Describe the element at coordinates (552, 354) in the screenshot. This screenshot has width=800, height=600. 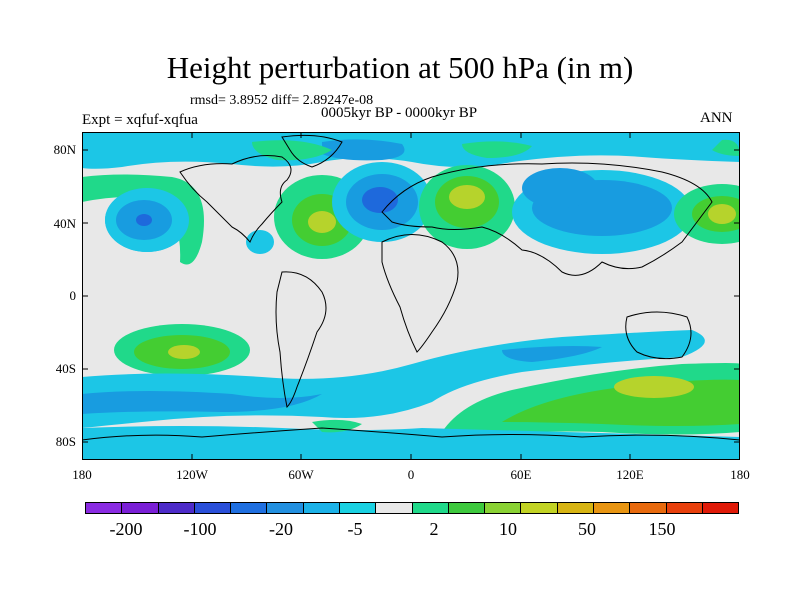
I see `south-indian-blue-core` at that location.